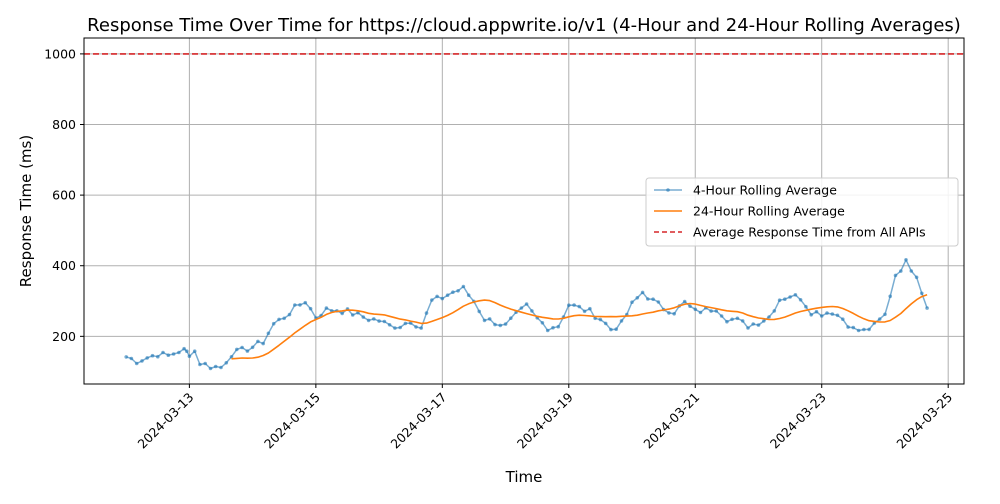  Describe the element at coordinates (64, 124) in the screenshot. I see `y-tick-label: 800` at that location.